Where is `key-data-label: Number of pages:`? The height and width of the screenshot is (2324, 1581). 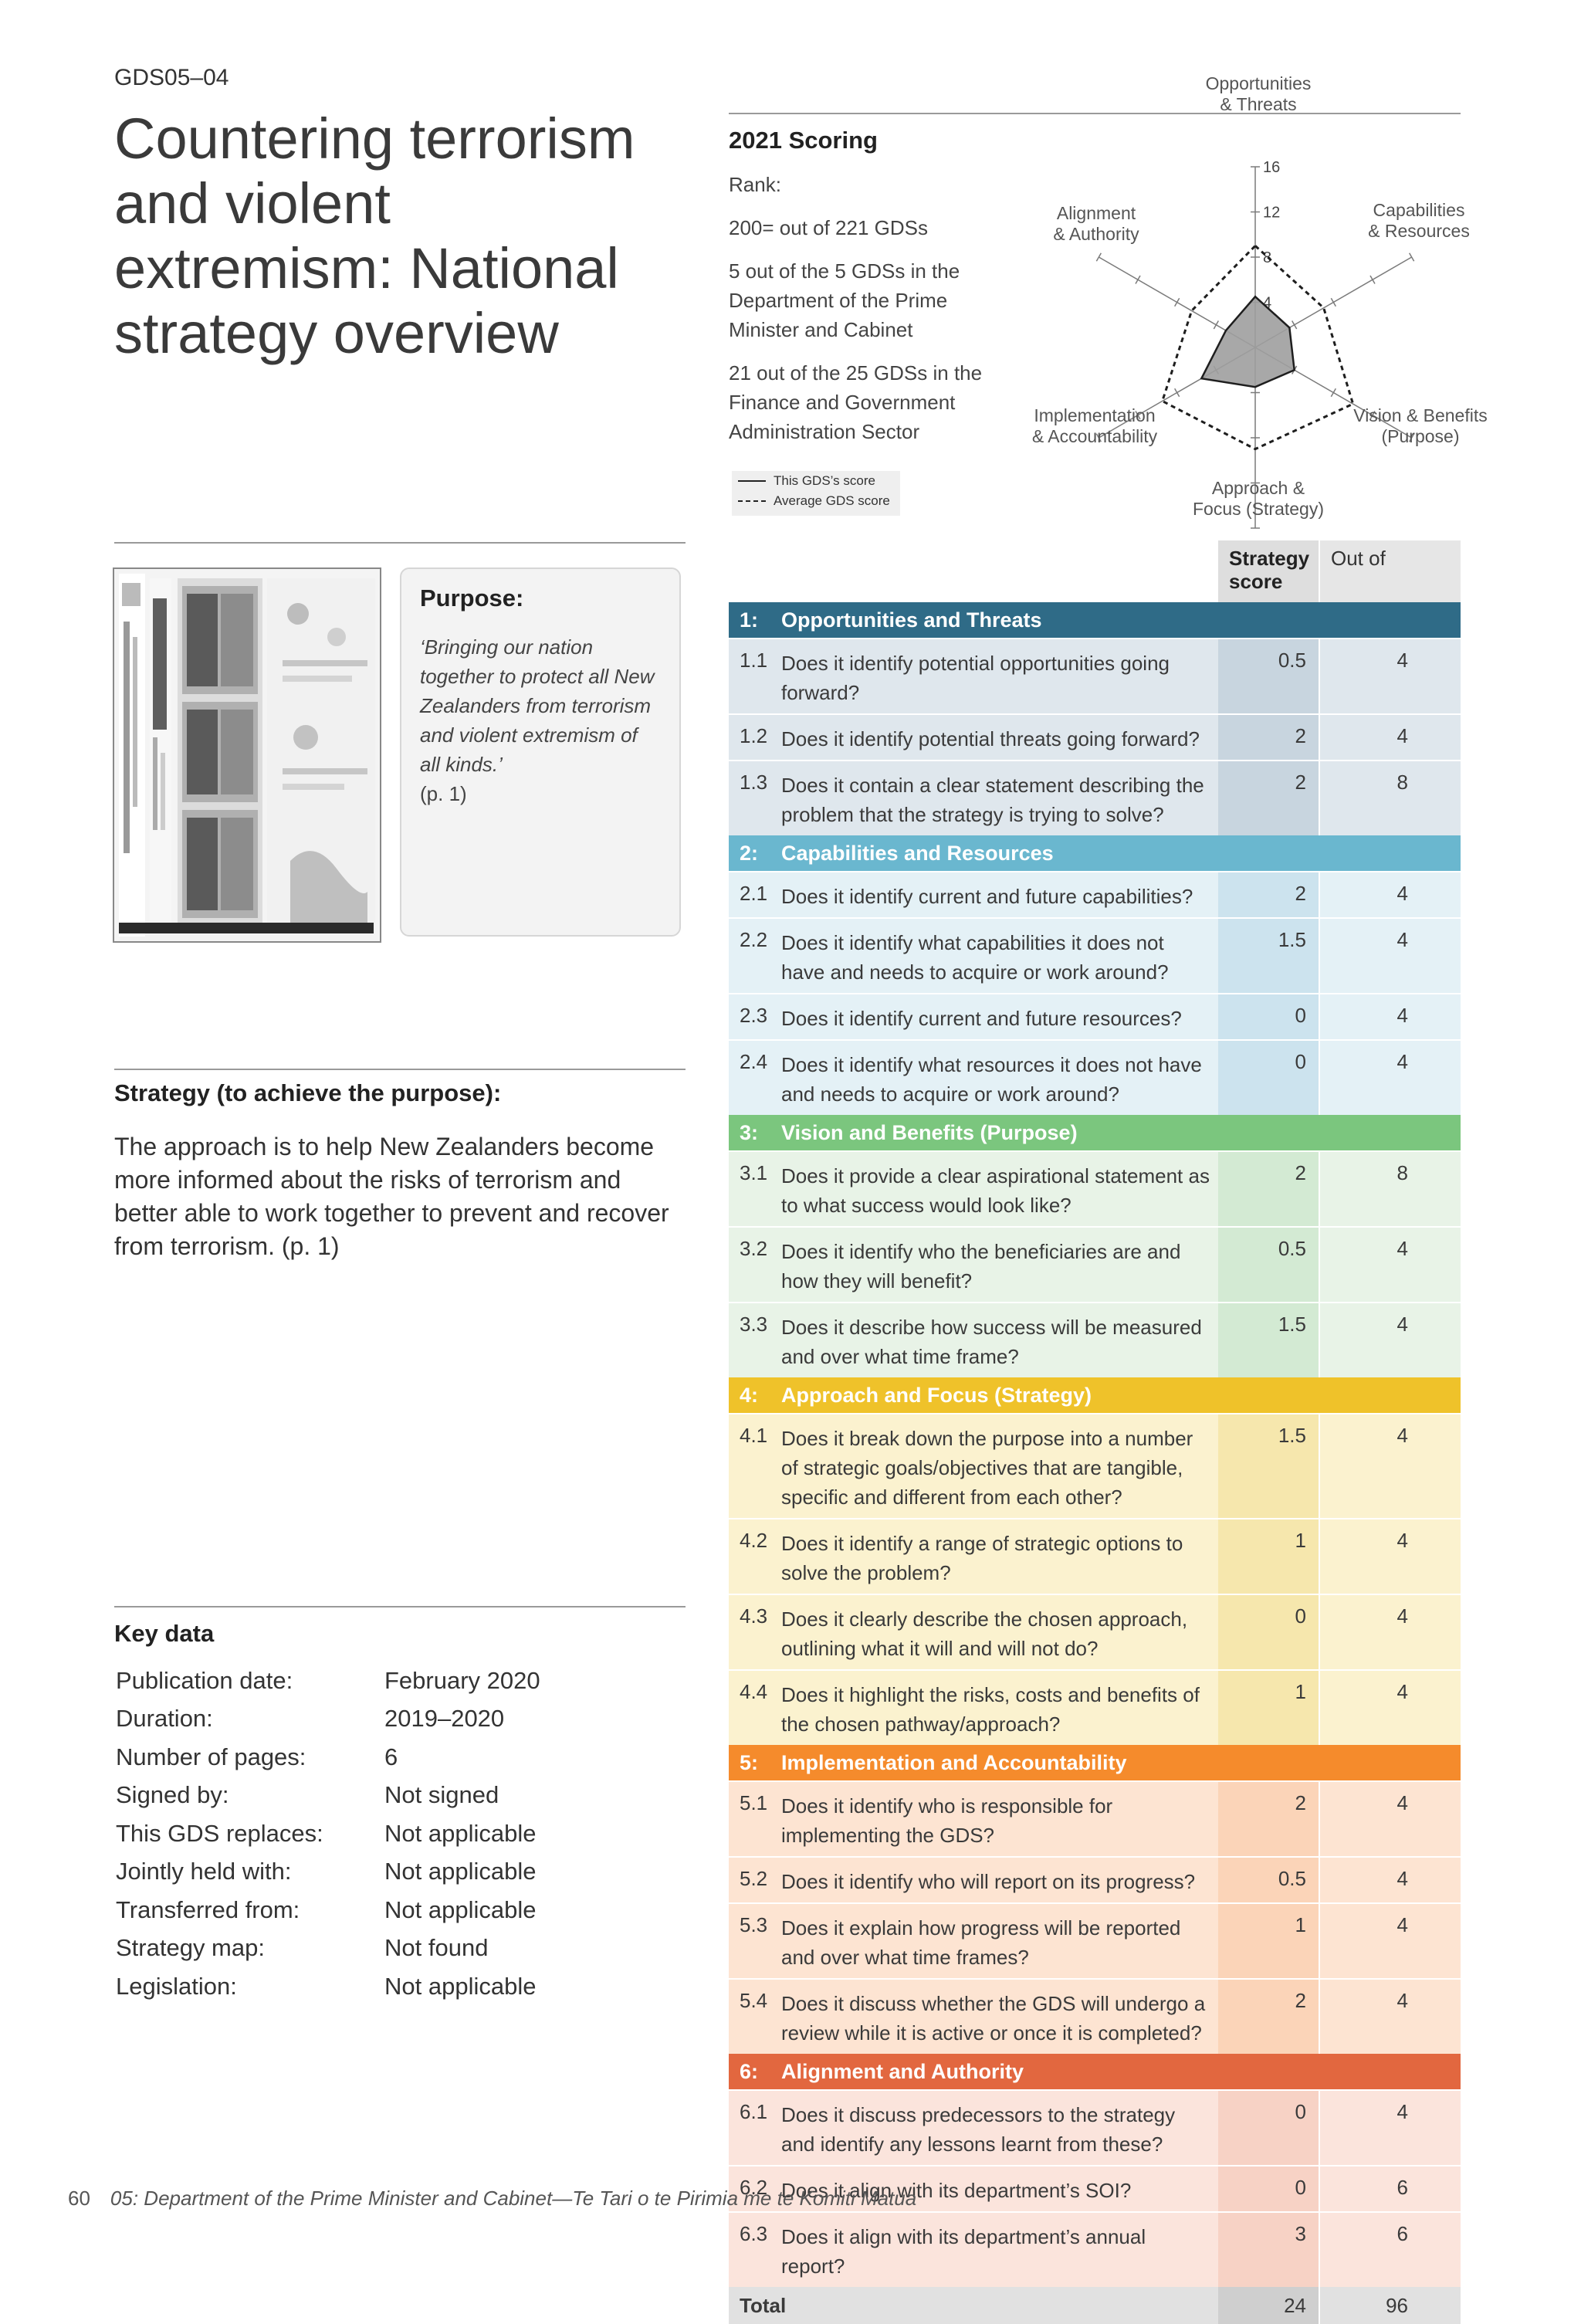 key-data-label: Number of pages: is located at coordinates (211, 1756).